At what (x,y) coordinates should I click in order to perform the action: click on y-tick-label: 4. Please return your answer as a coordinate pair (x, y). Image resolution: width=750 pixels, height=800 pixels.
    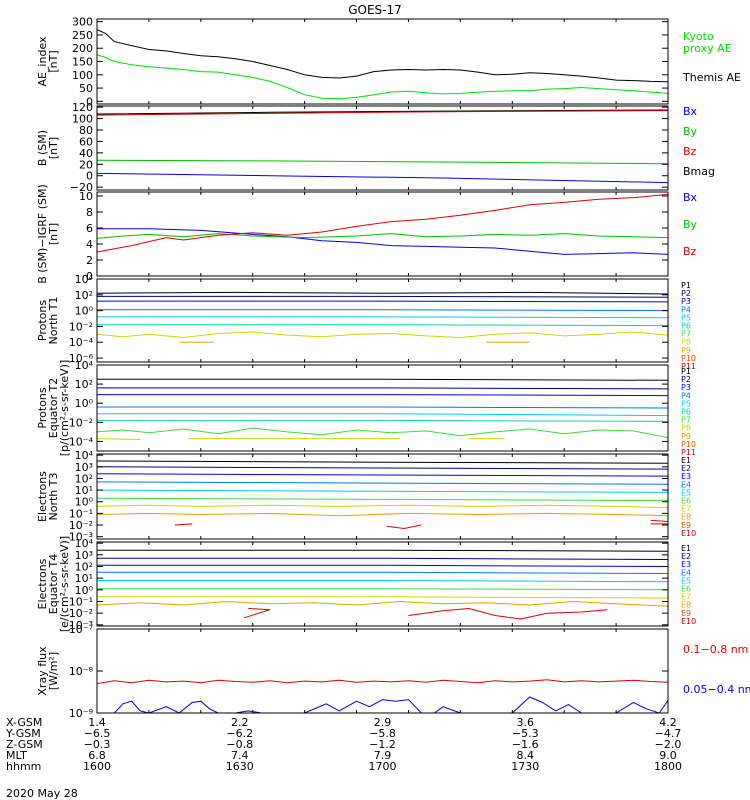
    Looking at the image, I should click on (89, 244).